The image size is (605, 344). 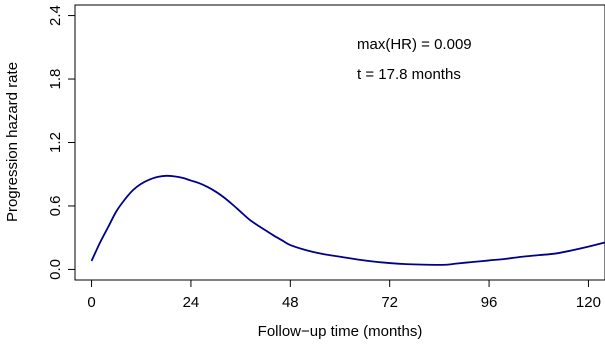 I want to click on x-tick-label: 48, so click(x=290, y=302).